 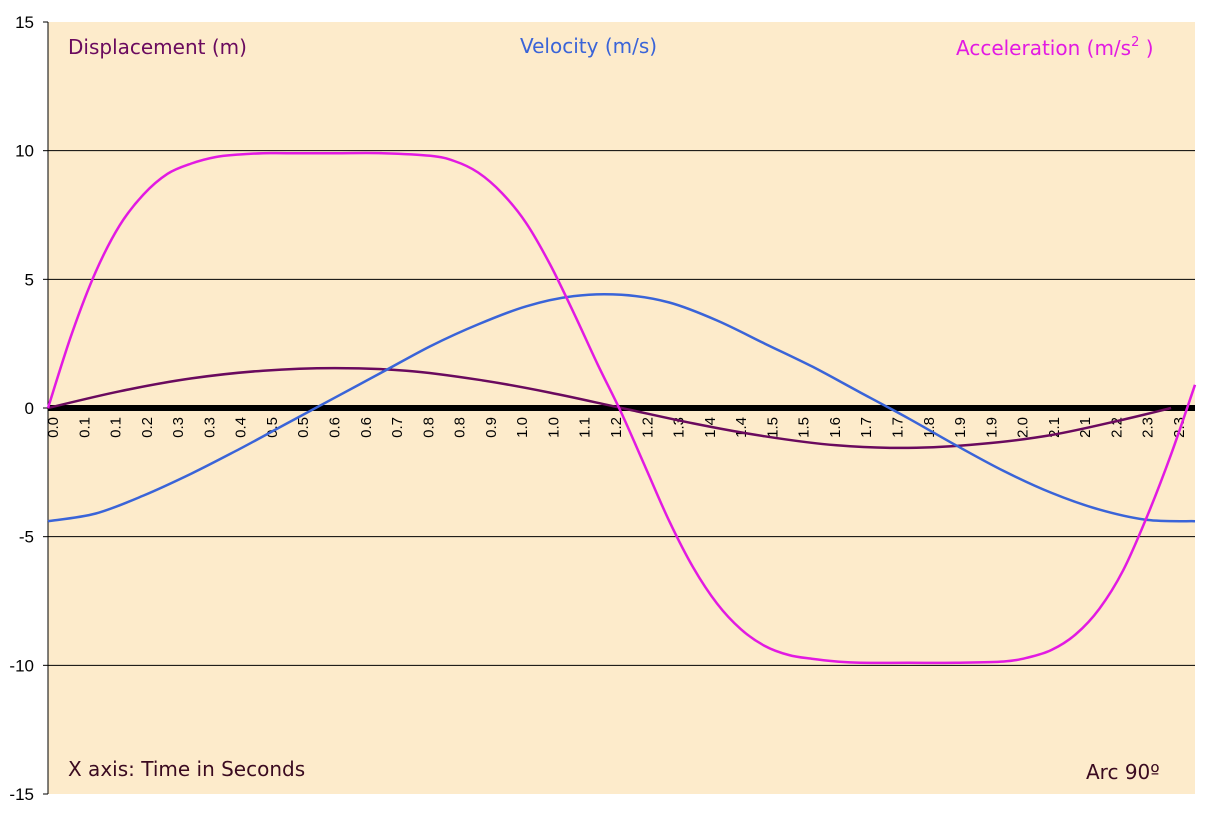 I want to click on x-tick-label: 0.7, so click(x=397, y=427).